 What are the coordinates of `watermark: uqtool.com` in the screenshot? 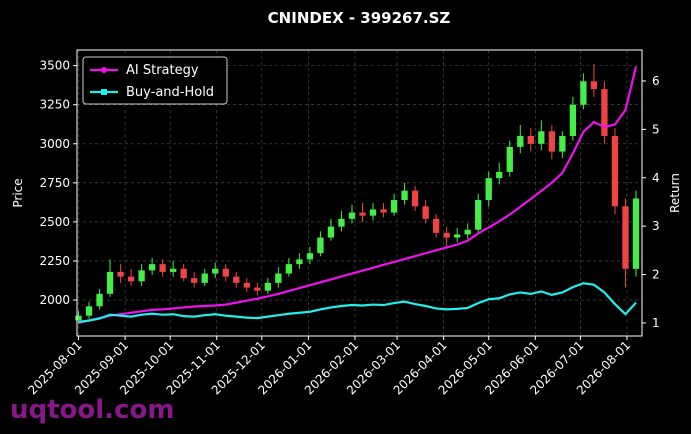 It's located at (92, 410).